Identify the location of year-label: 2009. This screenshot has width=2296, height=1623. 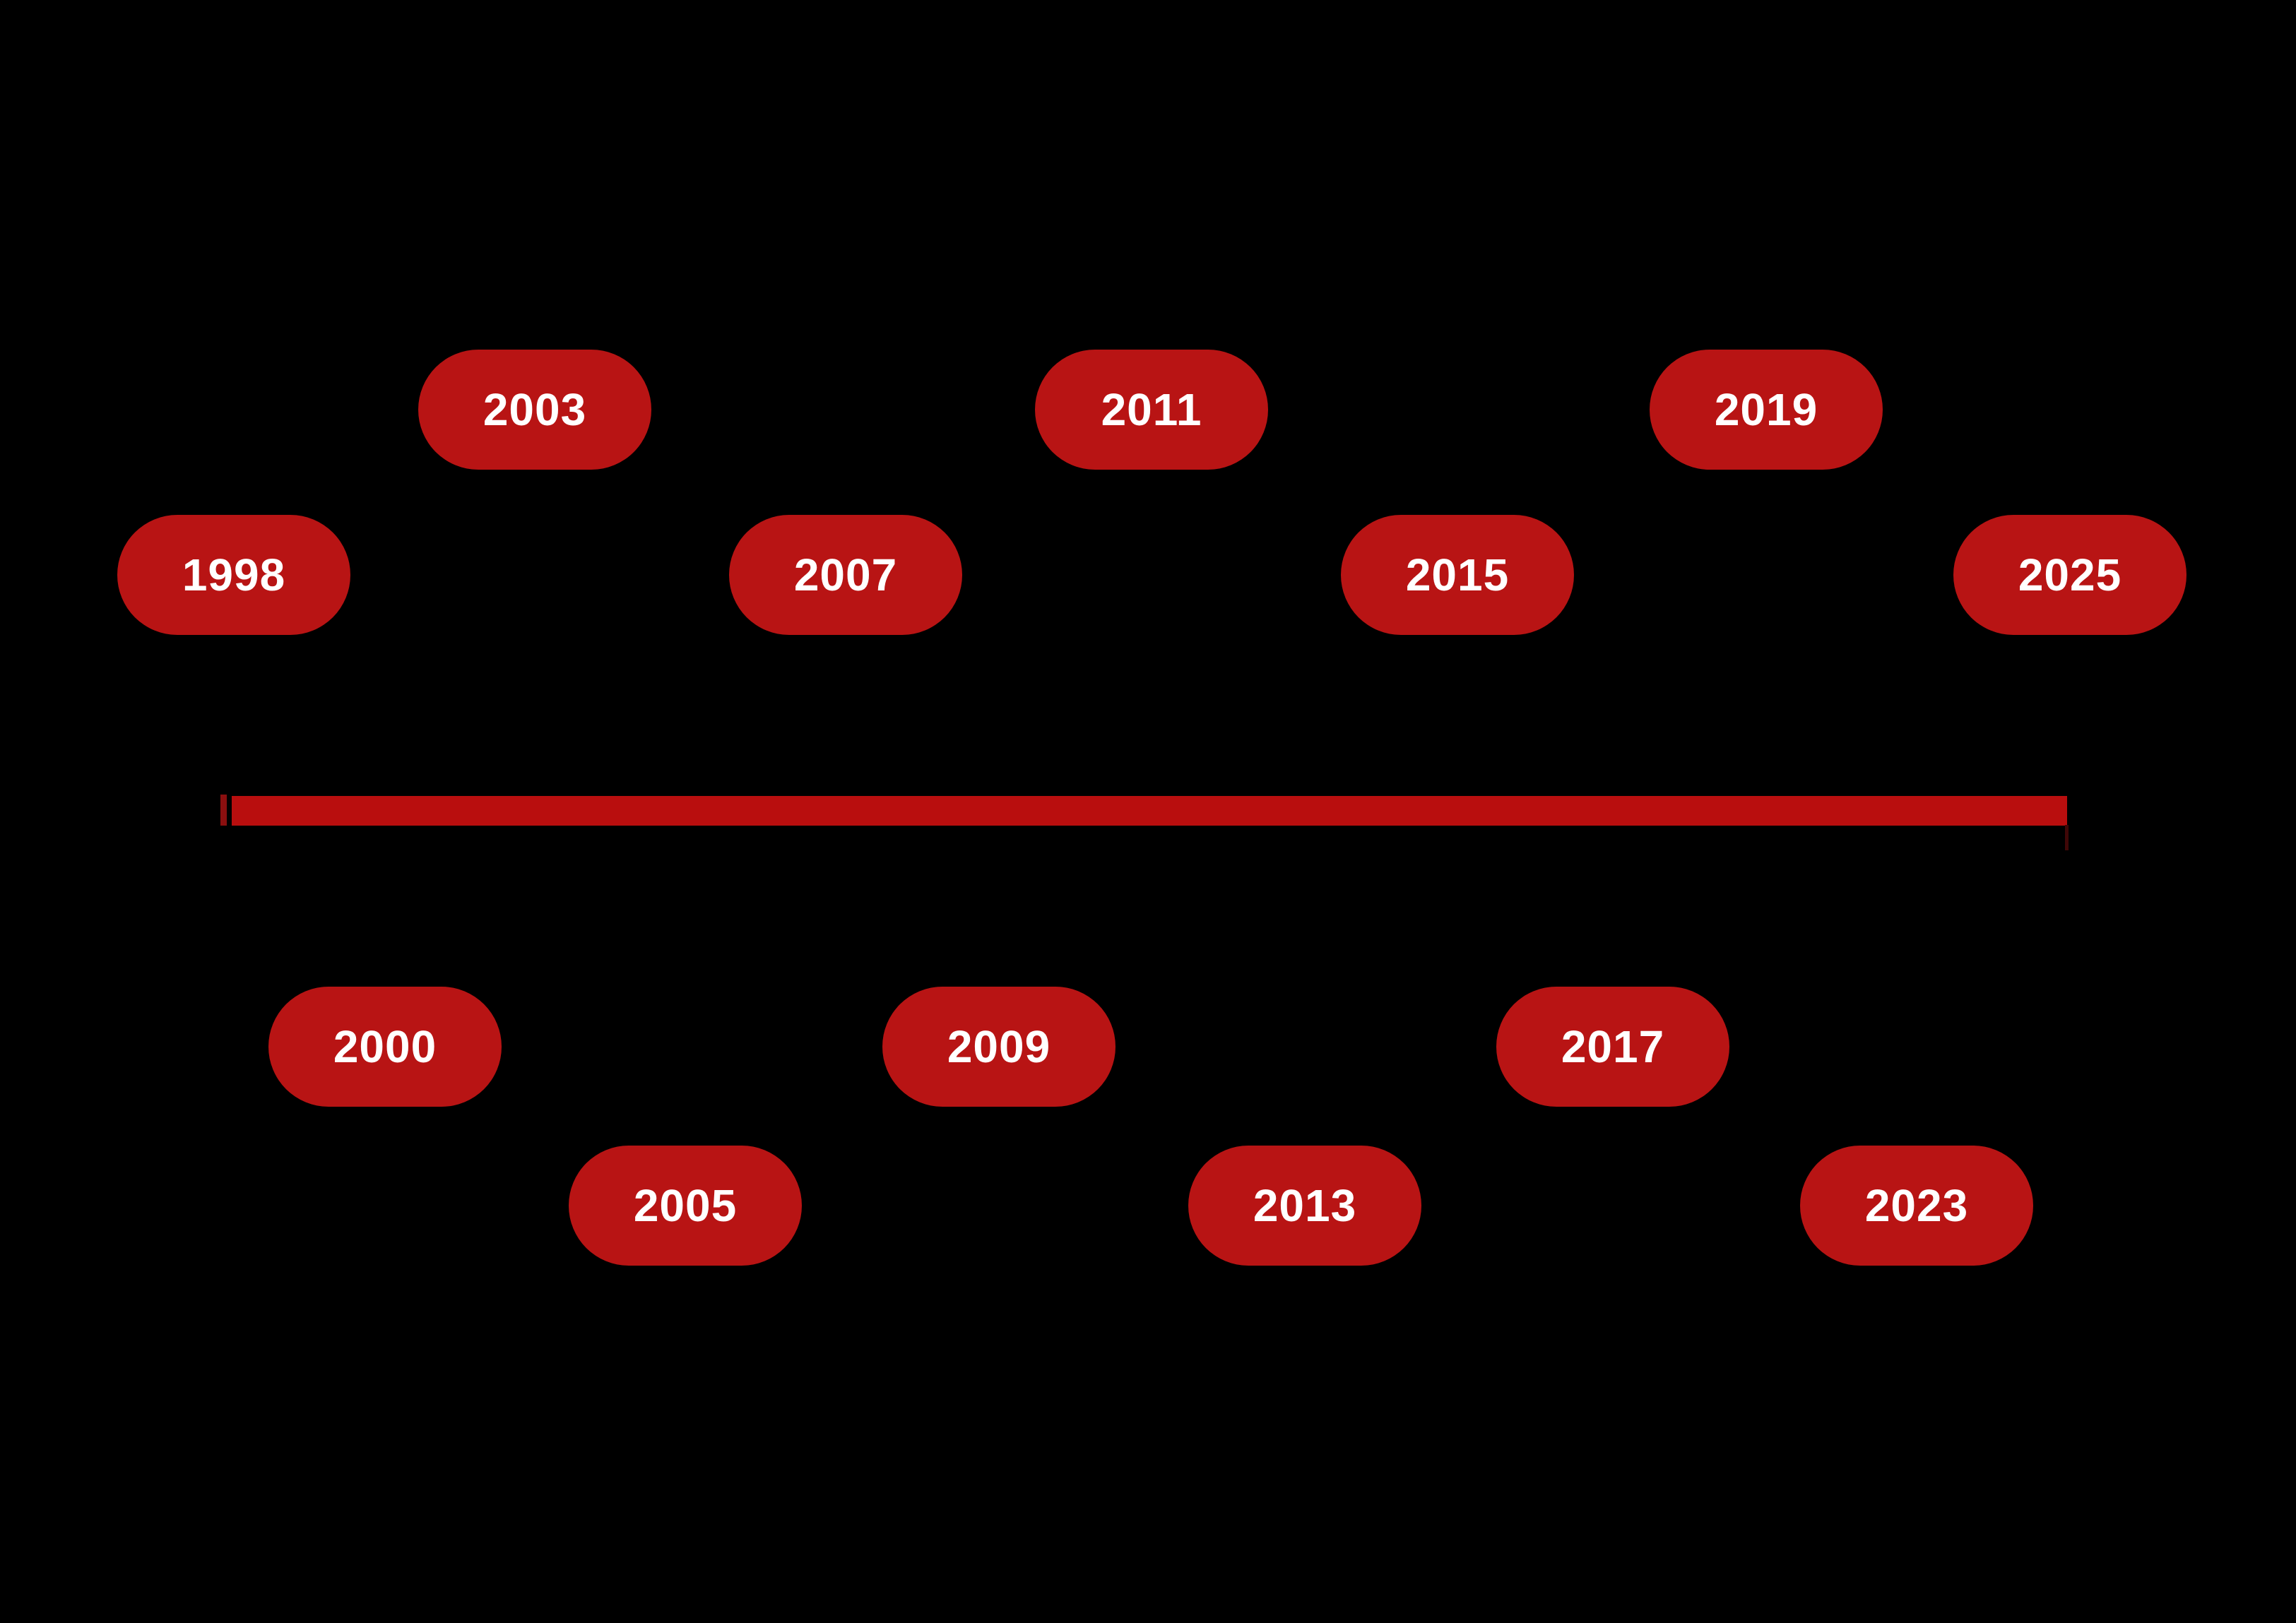
(999, 1046).